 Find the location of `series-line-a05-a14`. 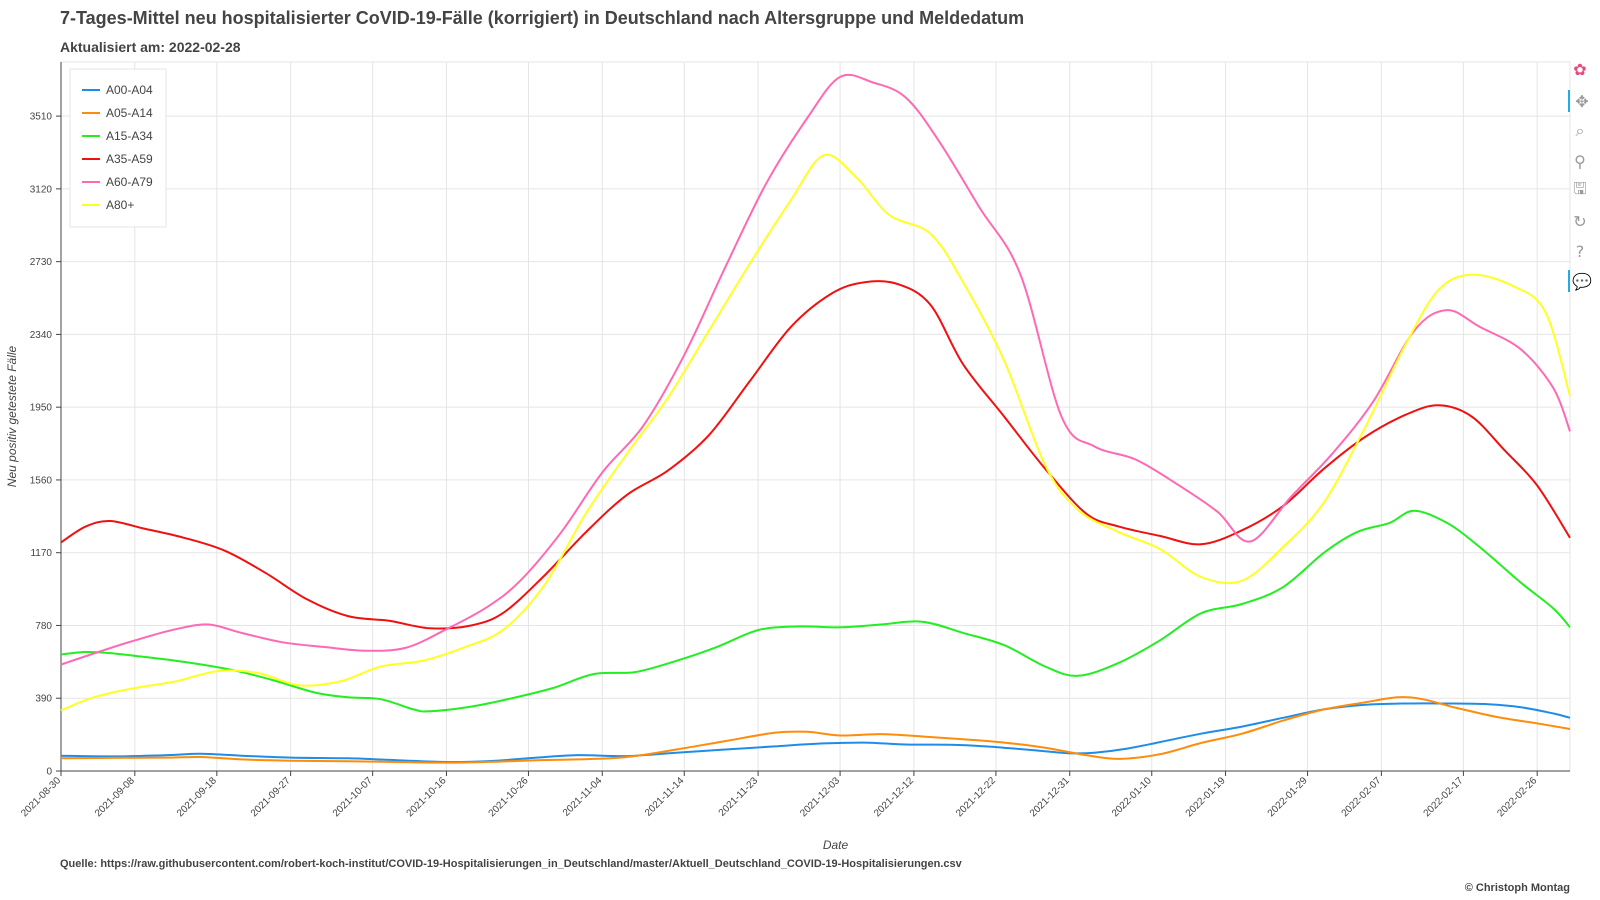

series-line-a05-a14 is located at coordinates (815, 730).